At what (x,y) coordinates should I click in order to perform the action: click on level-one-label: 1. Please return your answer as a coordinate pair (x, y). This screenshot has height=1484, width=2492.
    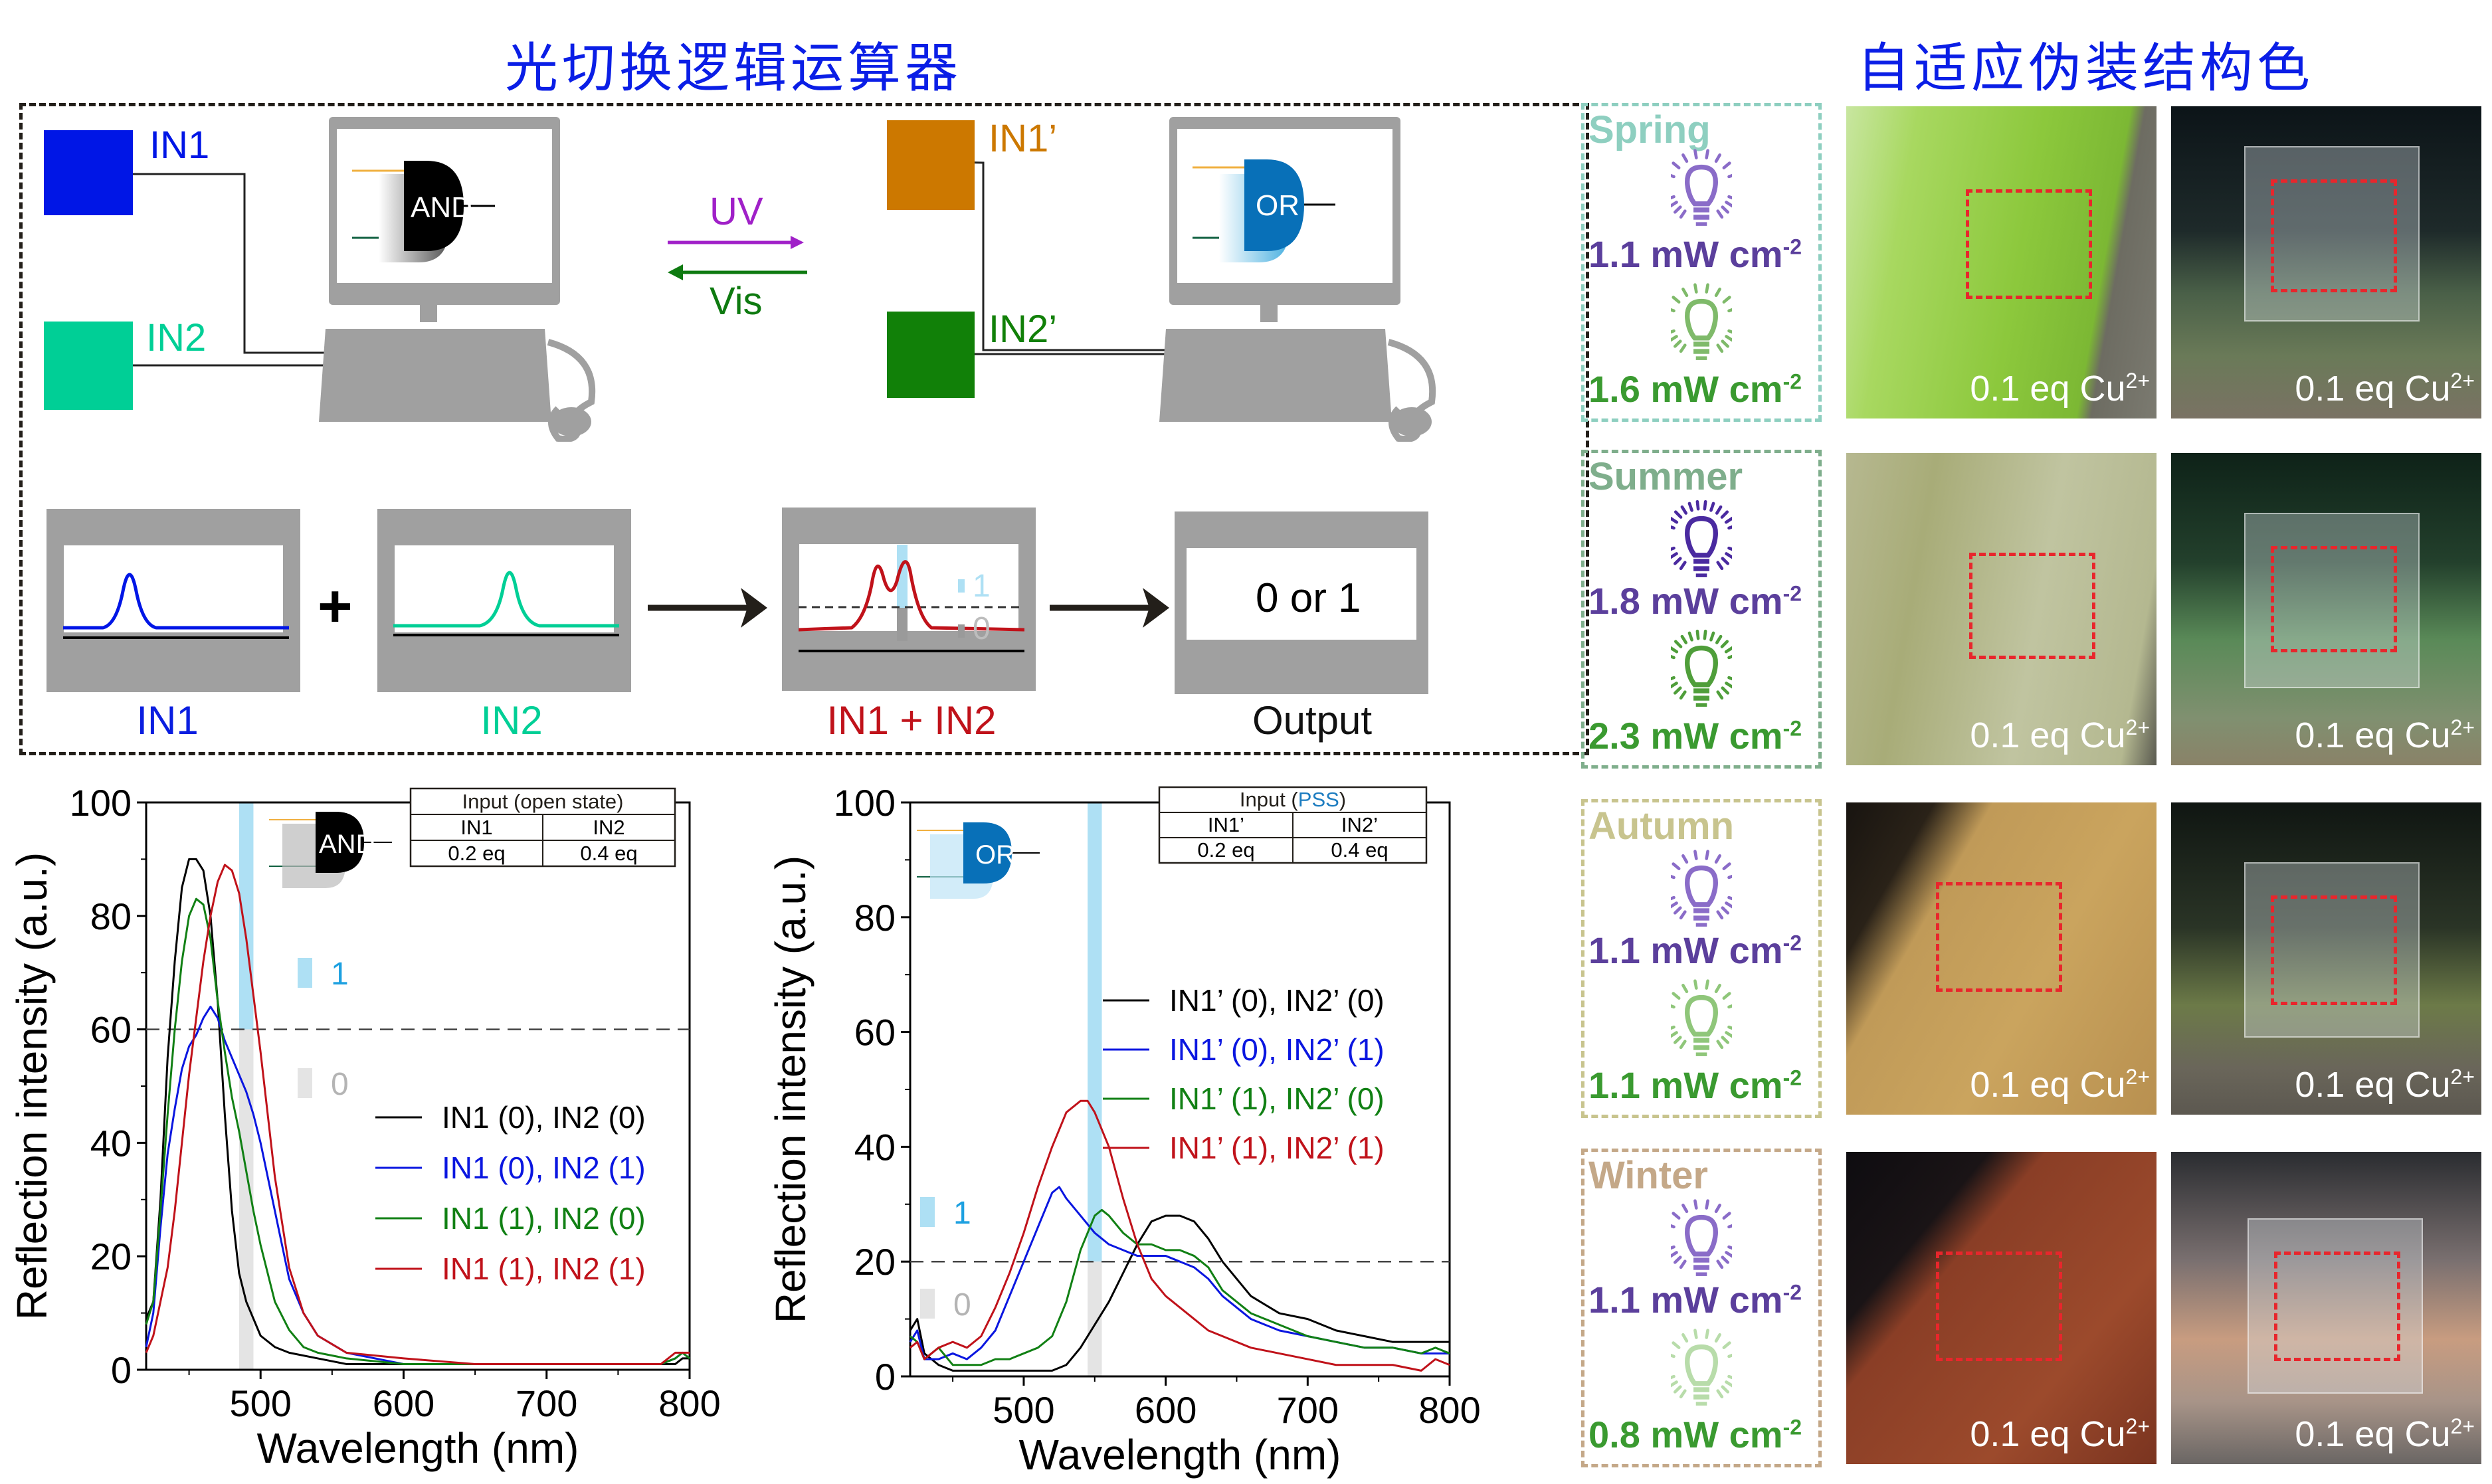
    Looking at the image, I should click on (962, 1214).